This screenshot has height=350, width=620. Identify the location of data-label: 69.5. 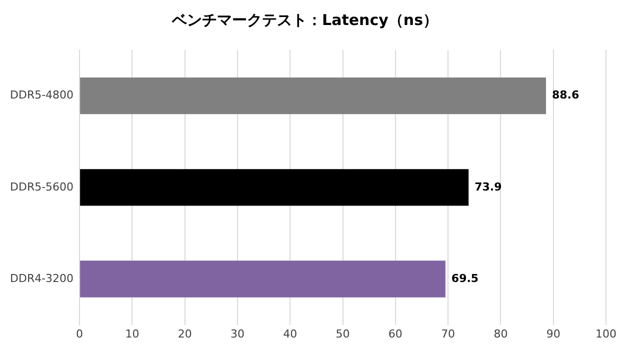
(465, 278).